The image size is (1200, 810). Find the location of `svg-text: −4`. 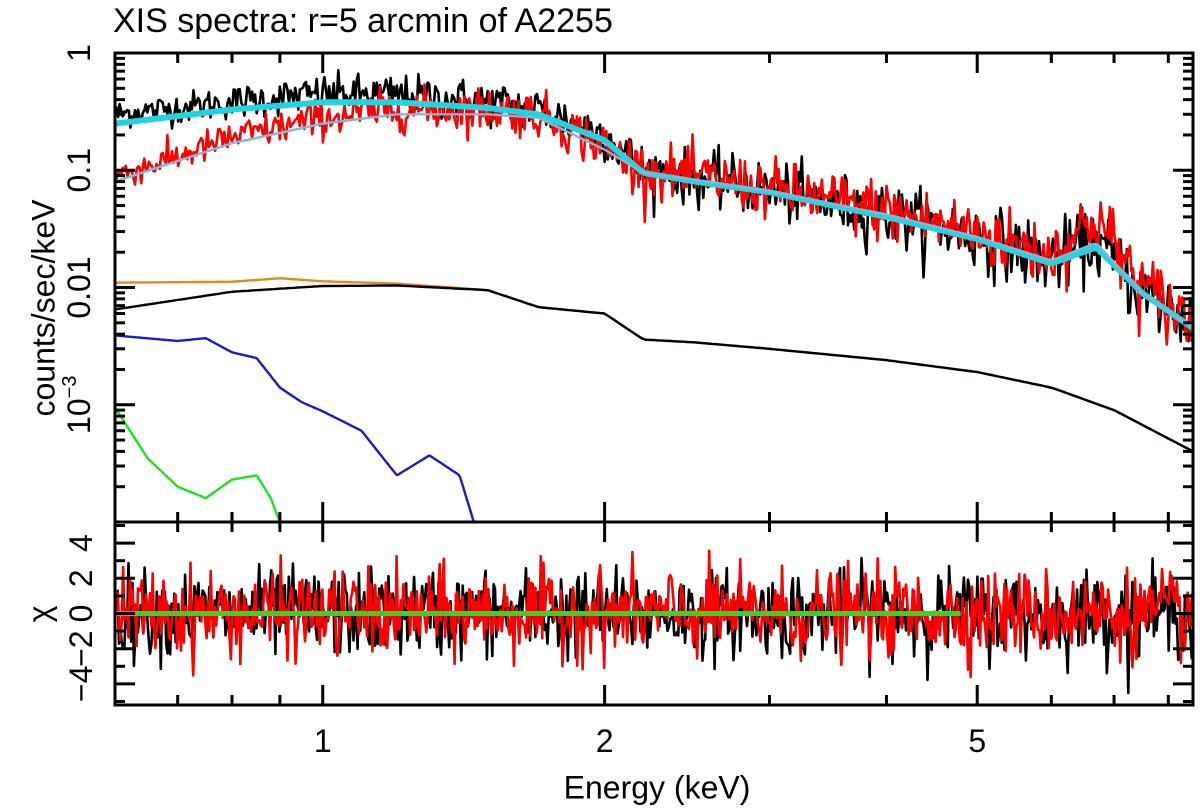

svg-text: −4 is located at coordinates (81, 684).